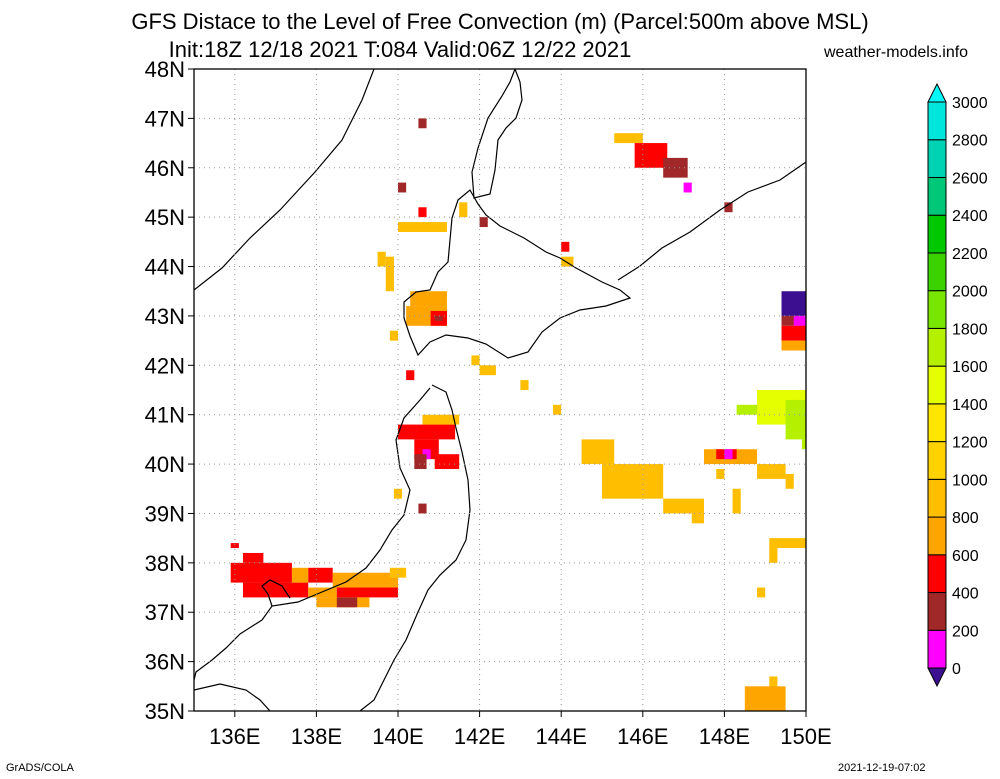 This screenshot has height=779, width=1000. Describe the element at coordinates (165, 711) in the screenshot. I see `lat-label: 35N` at that location.